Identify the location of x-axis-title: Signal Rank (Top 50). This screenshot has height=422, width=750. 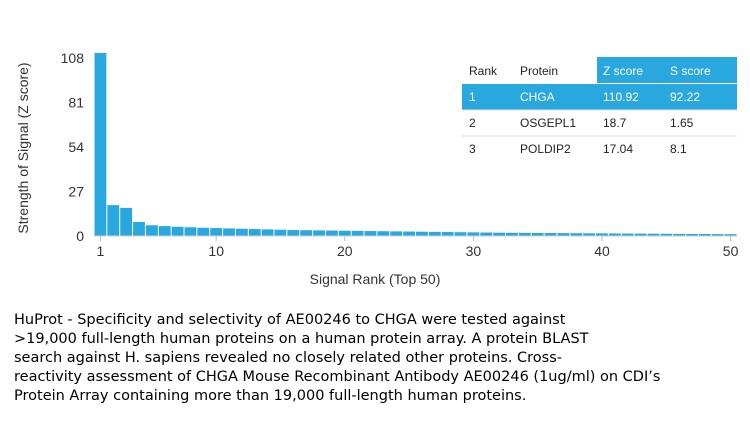
(375, 279).